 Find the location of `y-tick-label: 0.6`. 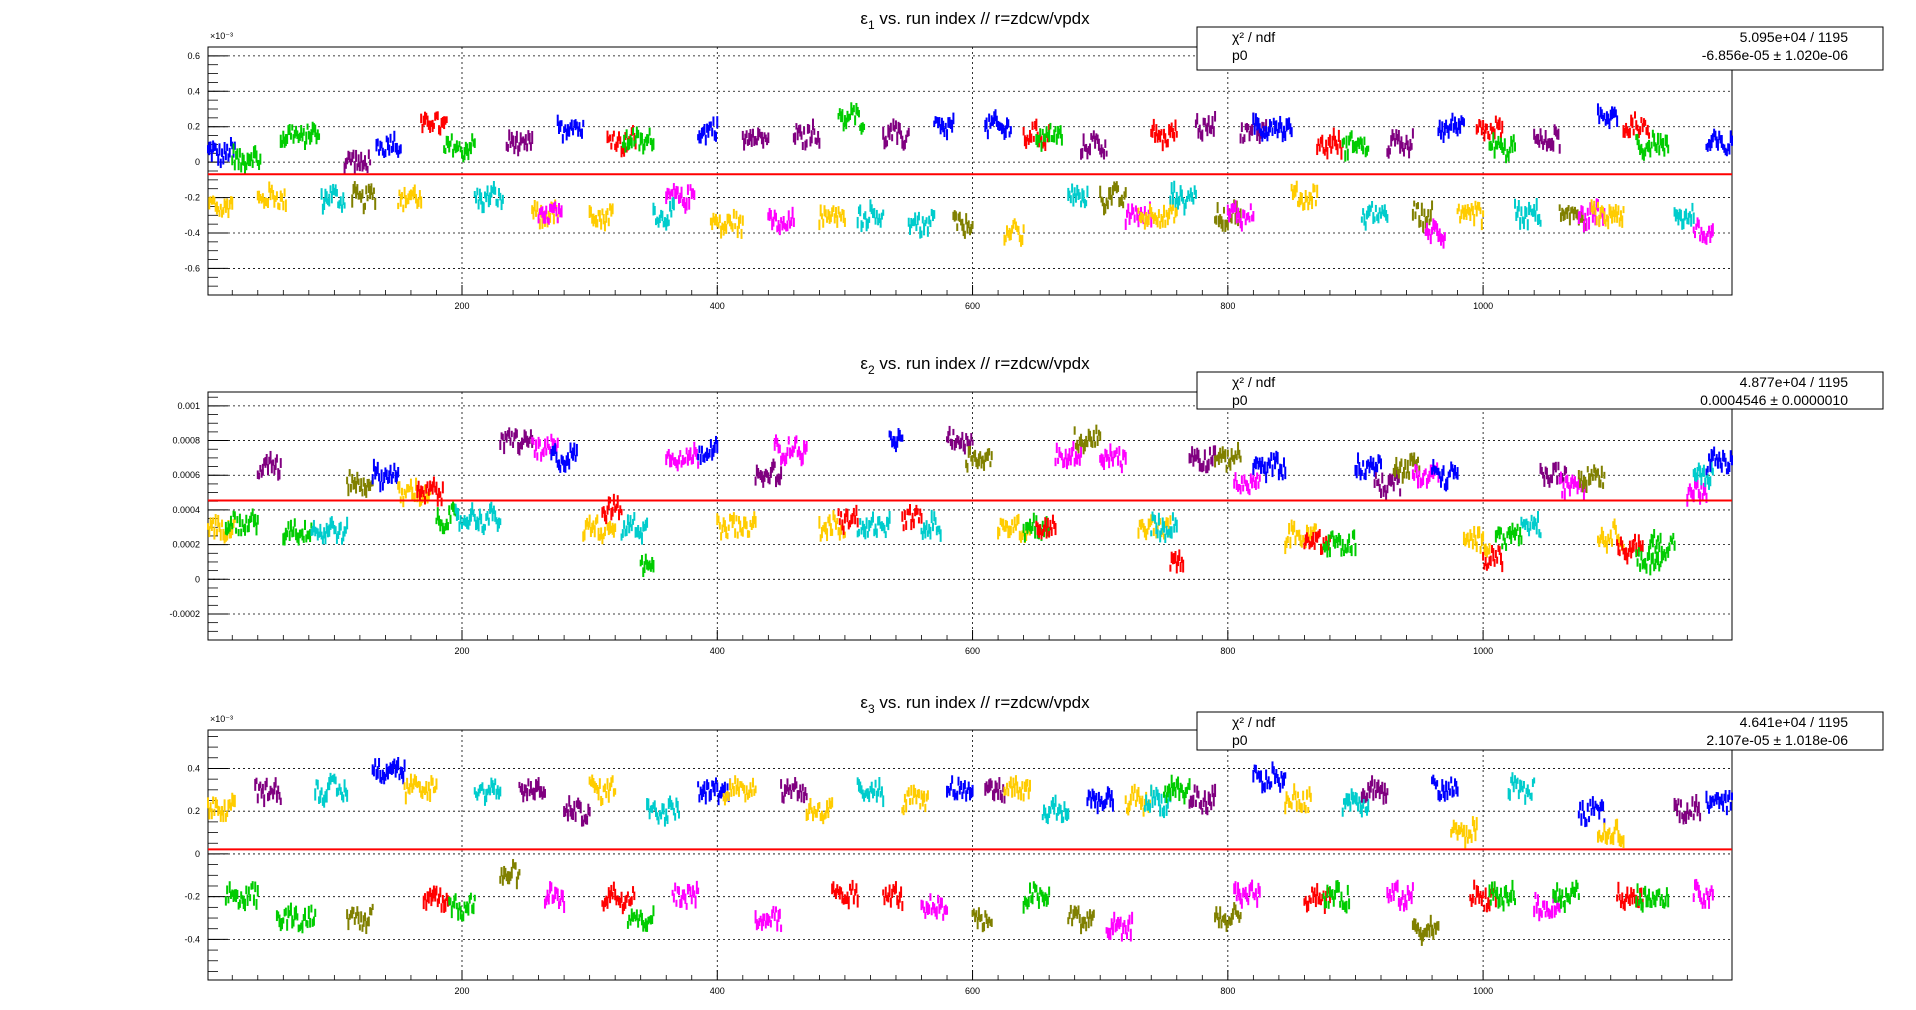

y-tick-label: 0.6 is located at coordinates (193, 56).